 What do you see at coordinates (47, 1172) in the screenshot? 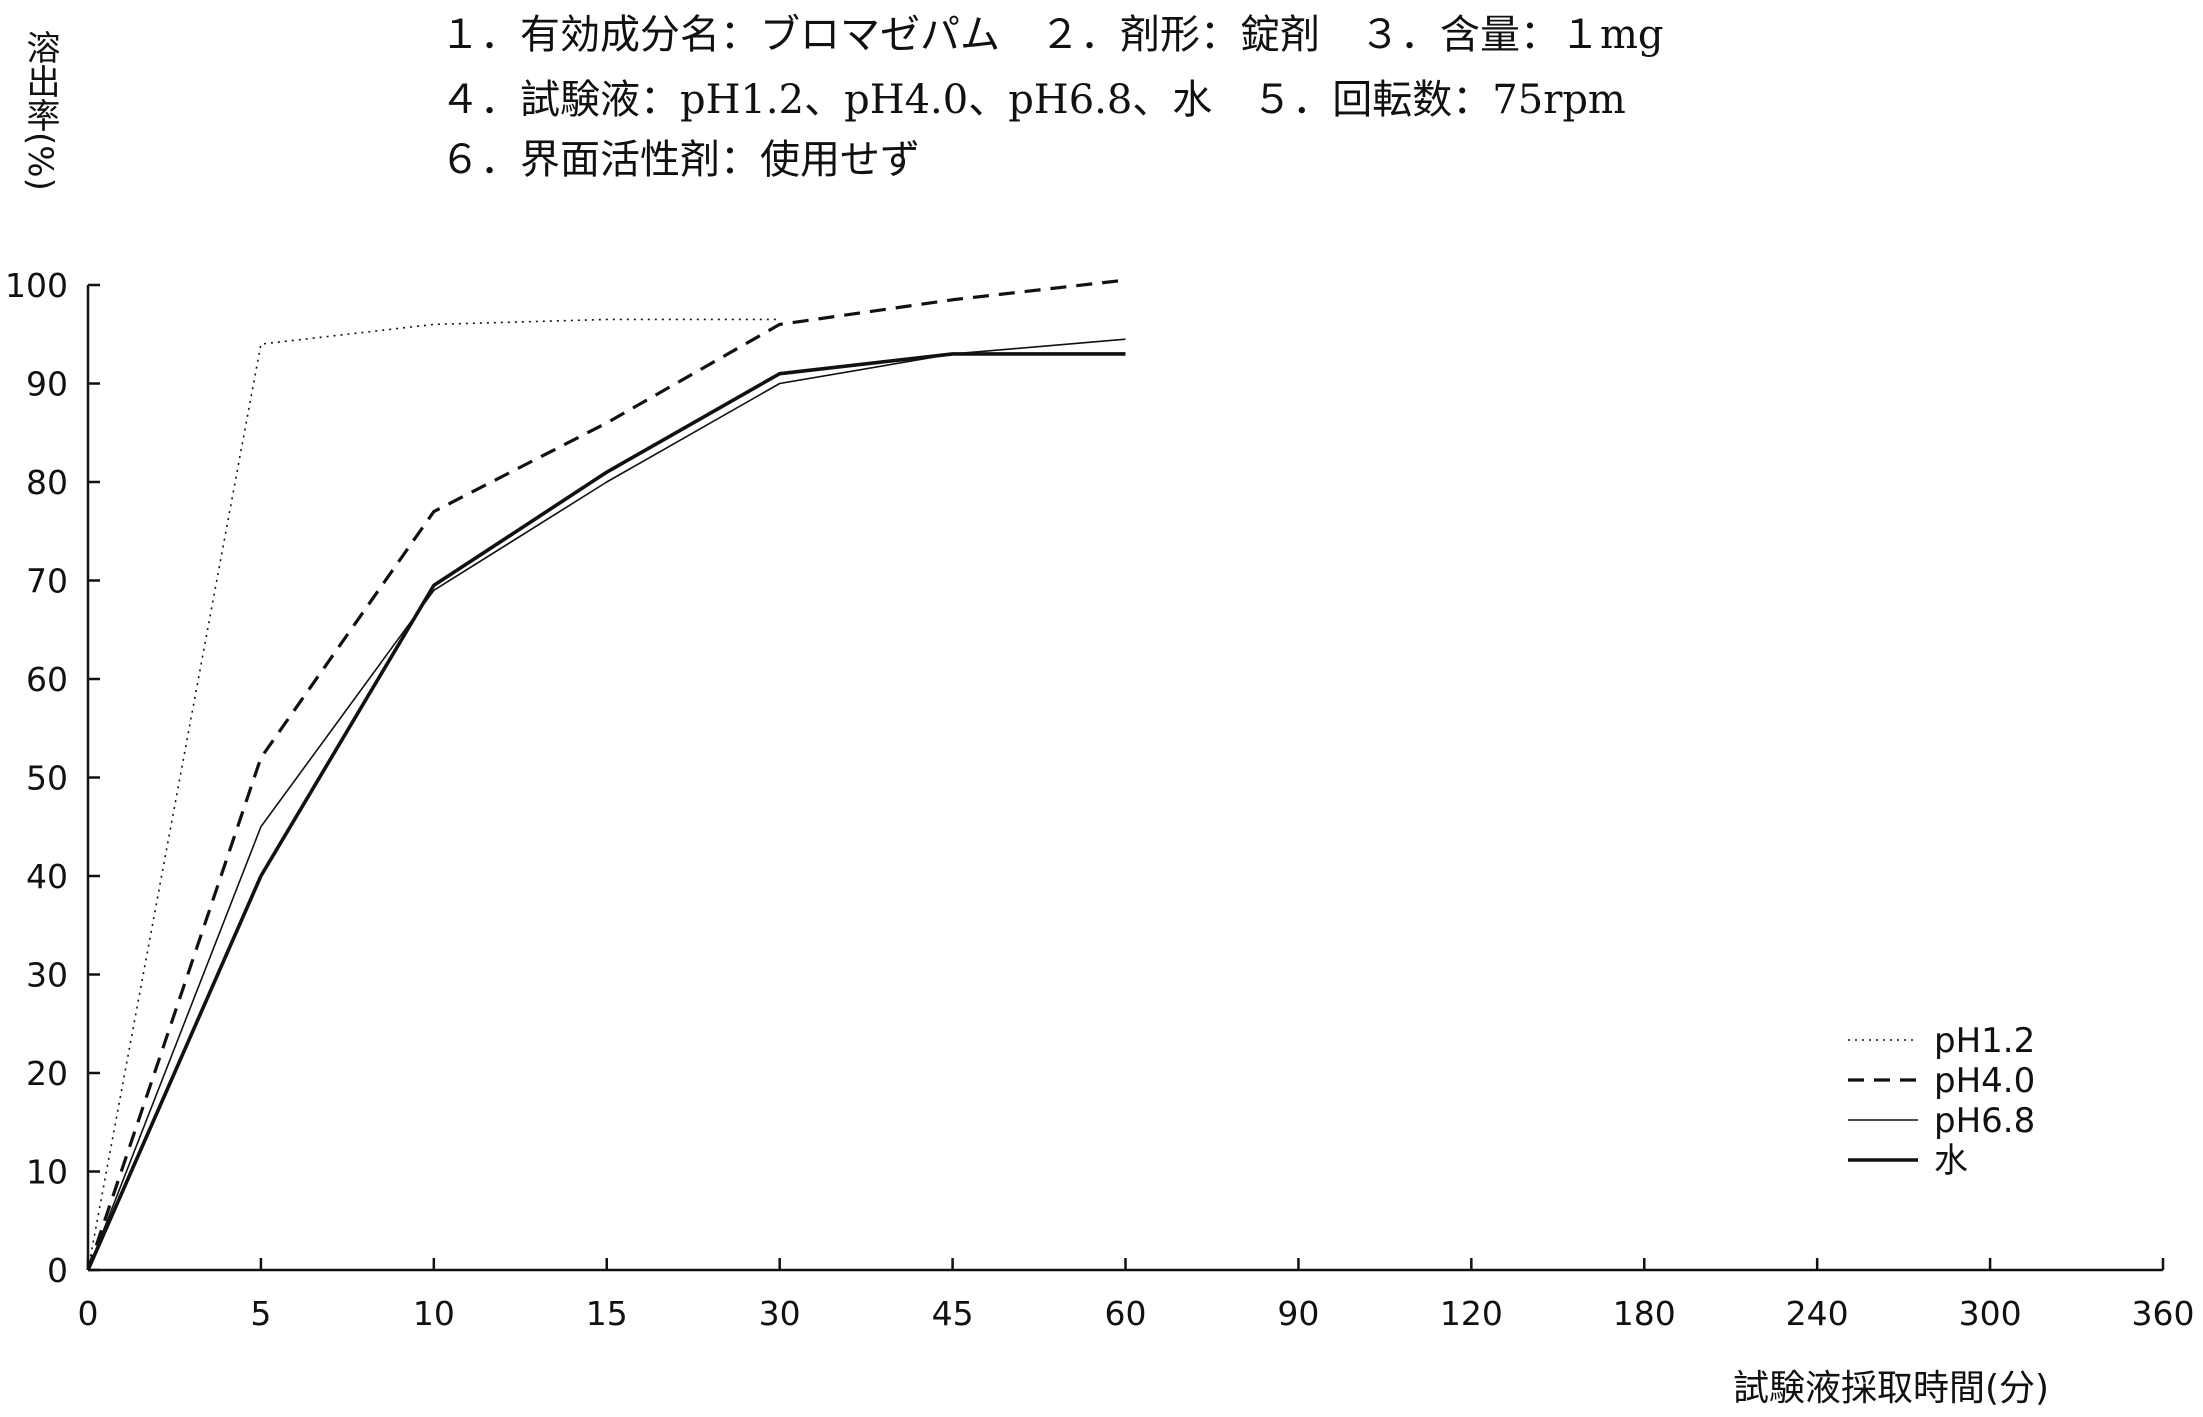
I see `y-tick-label: 10` at bounding box center [47, 1172].